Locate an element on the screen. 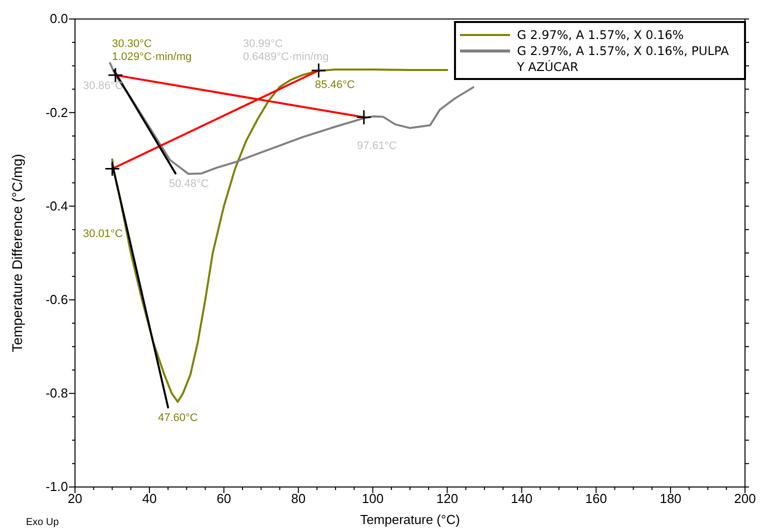 This screenshot has height=529, width=764. x-tick-label: 20 is located at coordinates (75, 498).